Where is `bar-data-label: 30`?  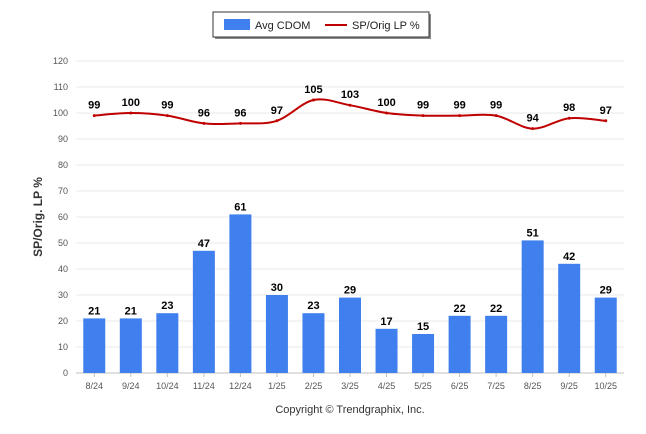 bar-data-label: 30 is located at coordinates (277, 288).